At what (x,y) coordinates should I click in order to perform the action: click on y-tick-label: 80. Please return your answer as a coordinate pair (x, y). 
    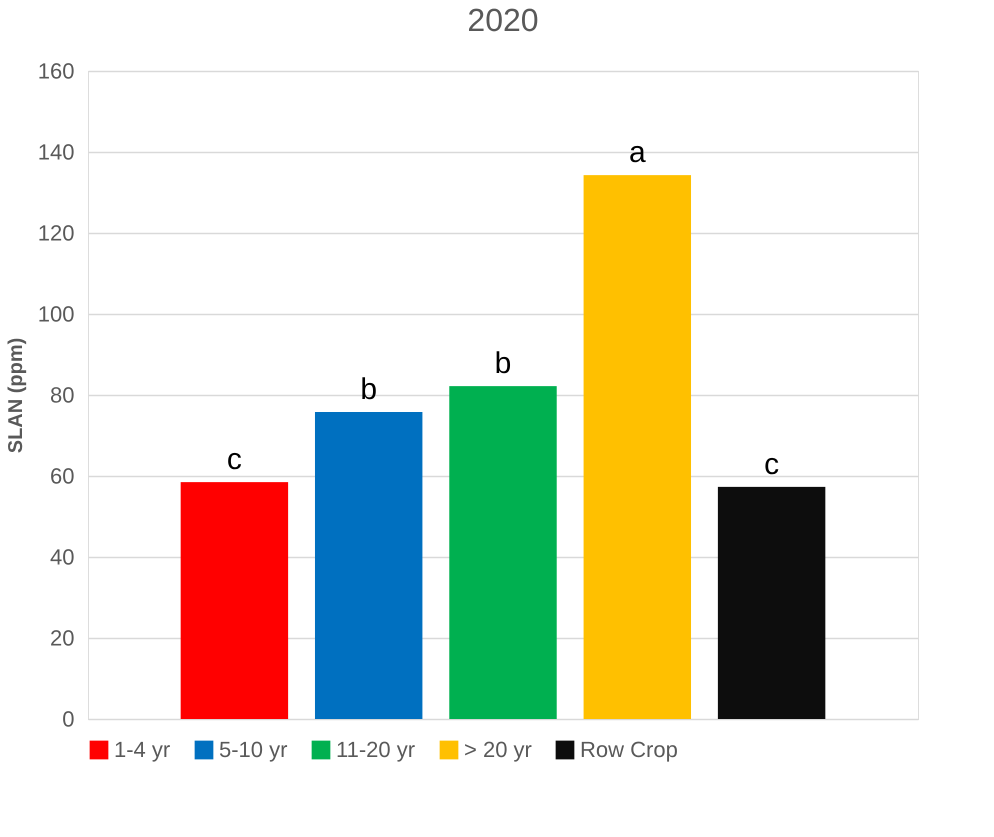
    Looking at the image, I should click on (62, 395).